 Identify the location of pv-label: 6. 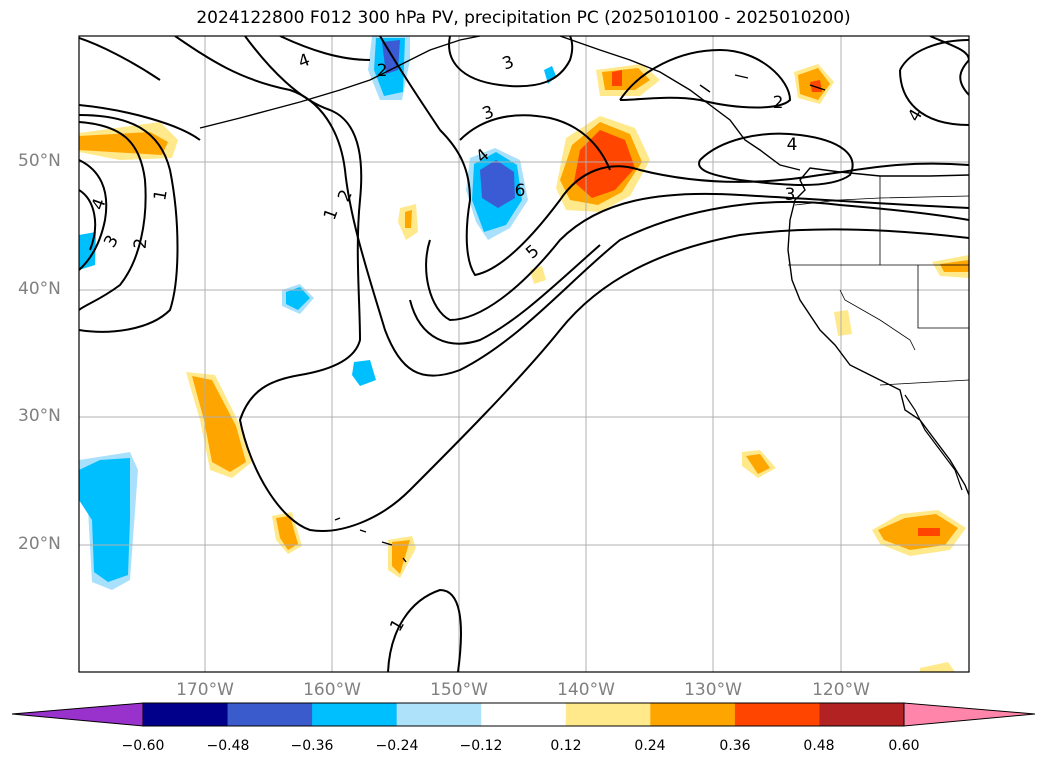
(520, 191).